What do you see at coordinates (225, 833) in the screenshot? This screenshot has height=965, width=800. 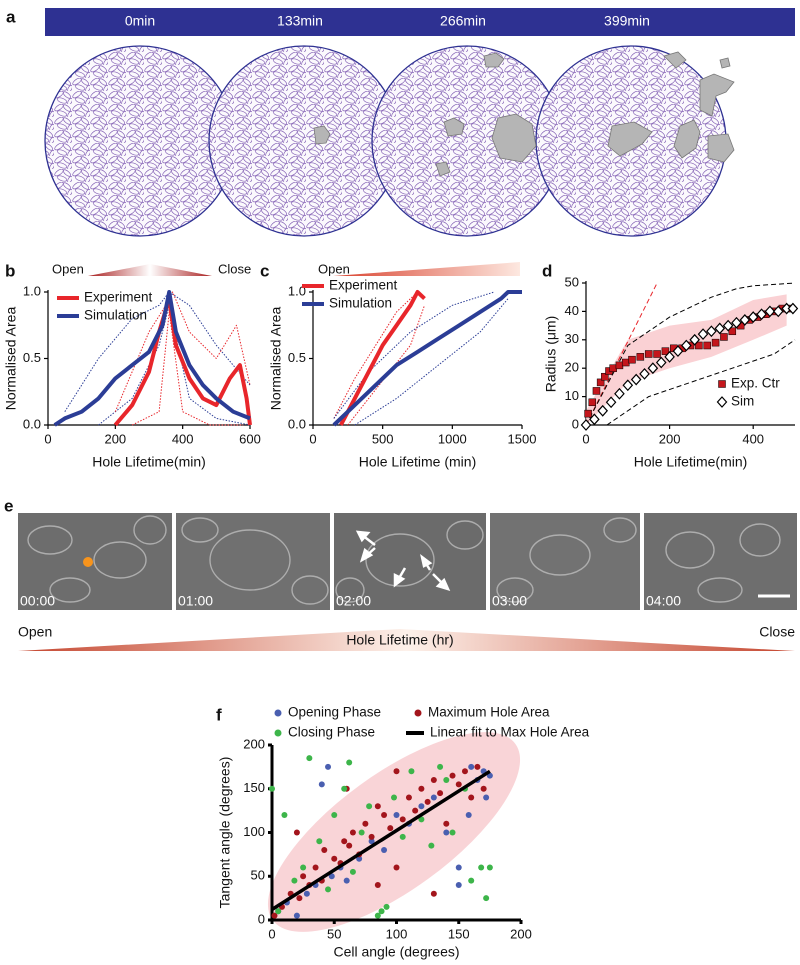 I see `y-axis-label: Tangent angle (degrees)` at bounding box center [225, 833].